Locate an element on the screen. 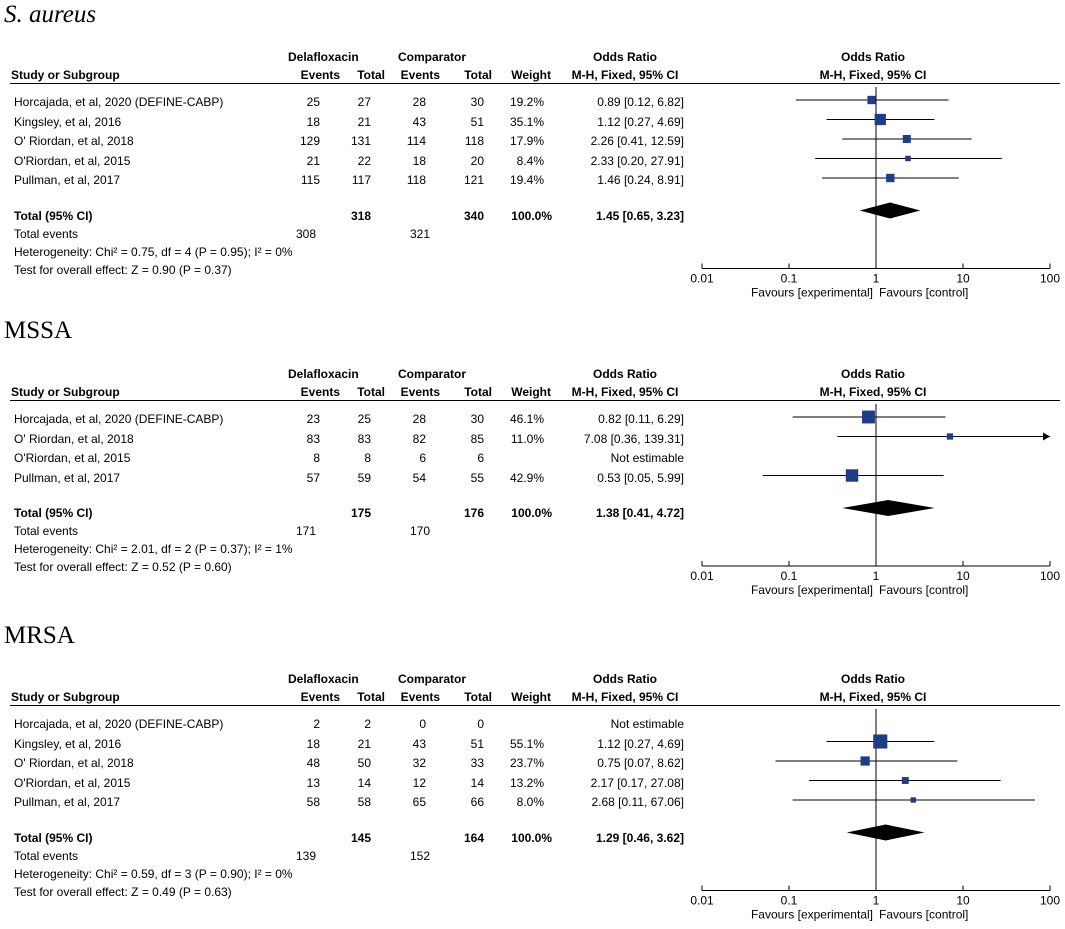 The image size is (1065, 929). ci-cell: 1.46 [0.24, 8.91] is located at coordinates (640, 180).